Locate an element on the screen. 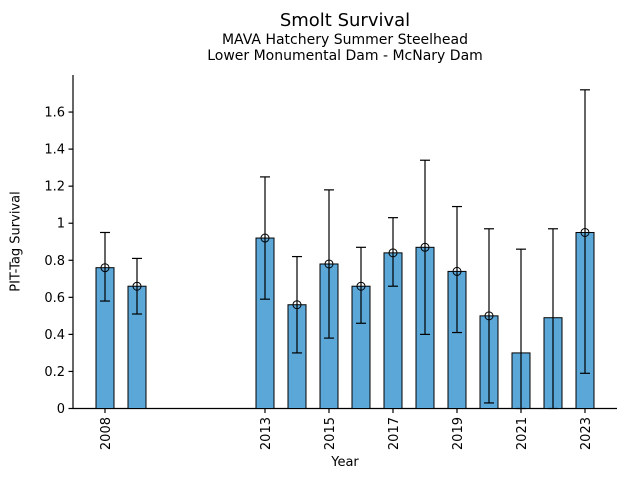 This screenshot has width=640, height=480. point-marker-2017 is located at coordinates (393, 253).